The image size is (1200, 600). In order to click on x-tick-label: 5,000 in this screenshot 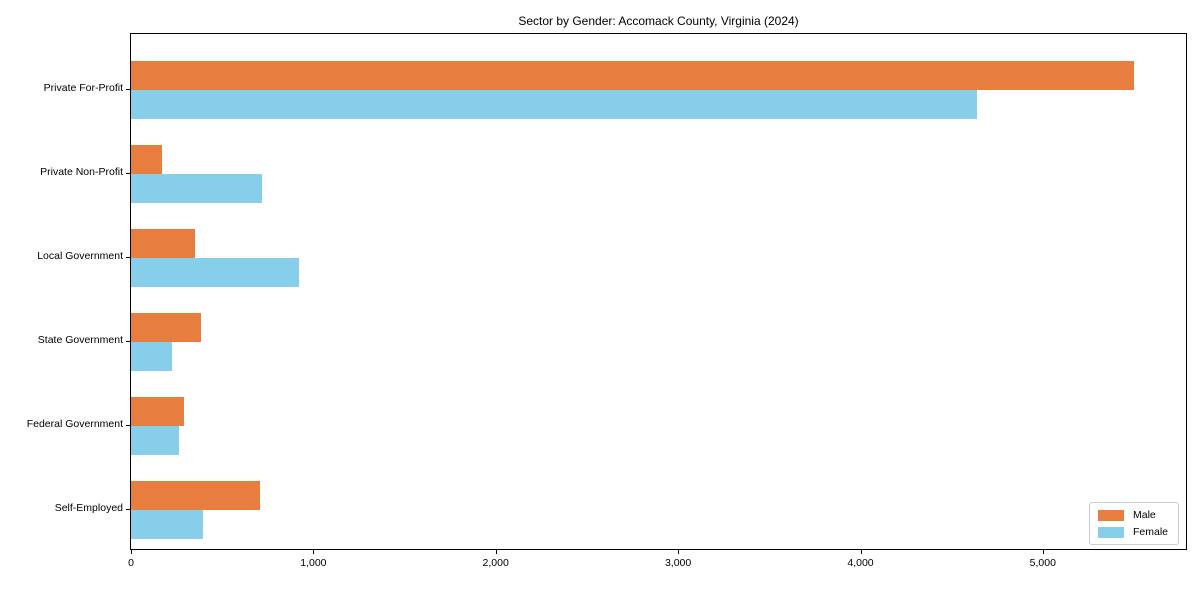, I will do `click(1042, 563)`.